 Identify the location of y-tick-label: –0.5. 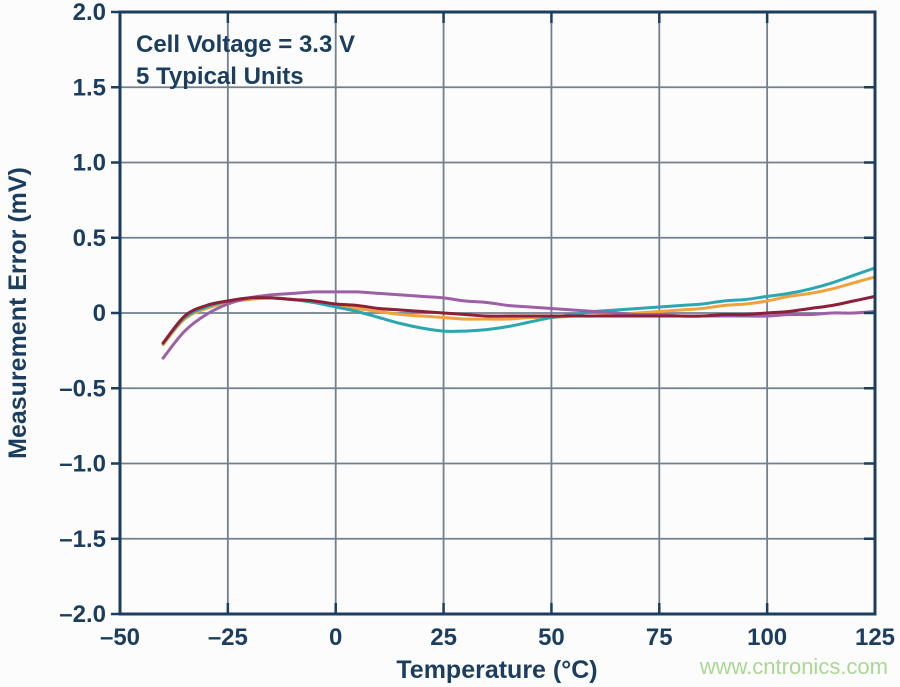
(82, 388).